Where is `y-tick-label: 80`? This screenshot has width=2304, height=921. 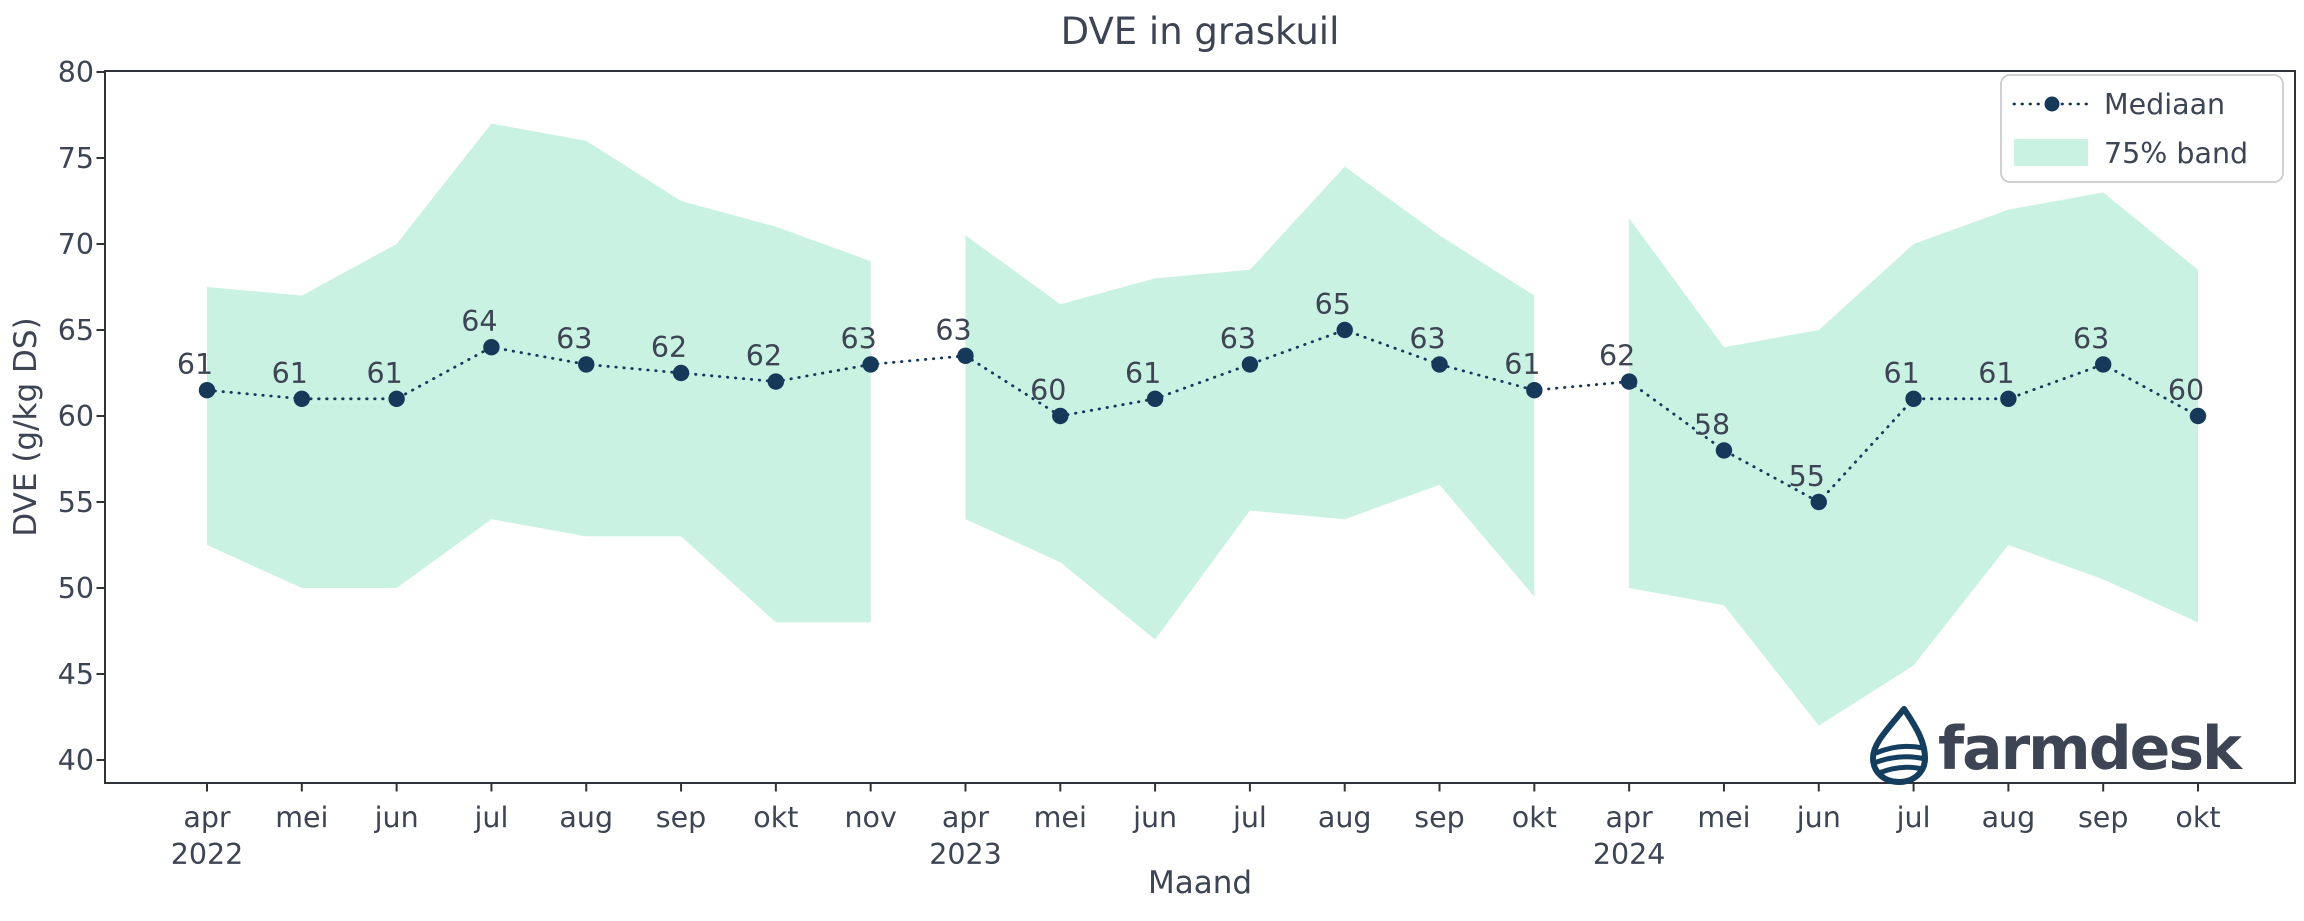 y-tick-label: 80 is located at coordinates (76, 72).